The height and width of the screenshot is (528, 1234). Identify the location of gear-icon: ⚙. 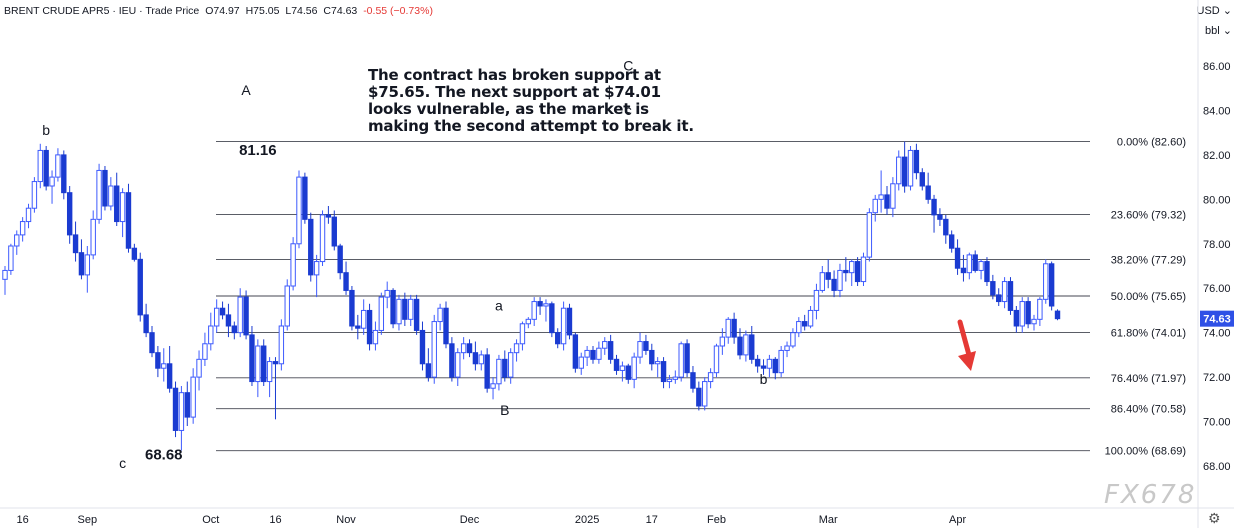
(1214, 518).